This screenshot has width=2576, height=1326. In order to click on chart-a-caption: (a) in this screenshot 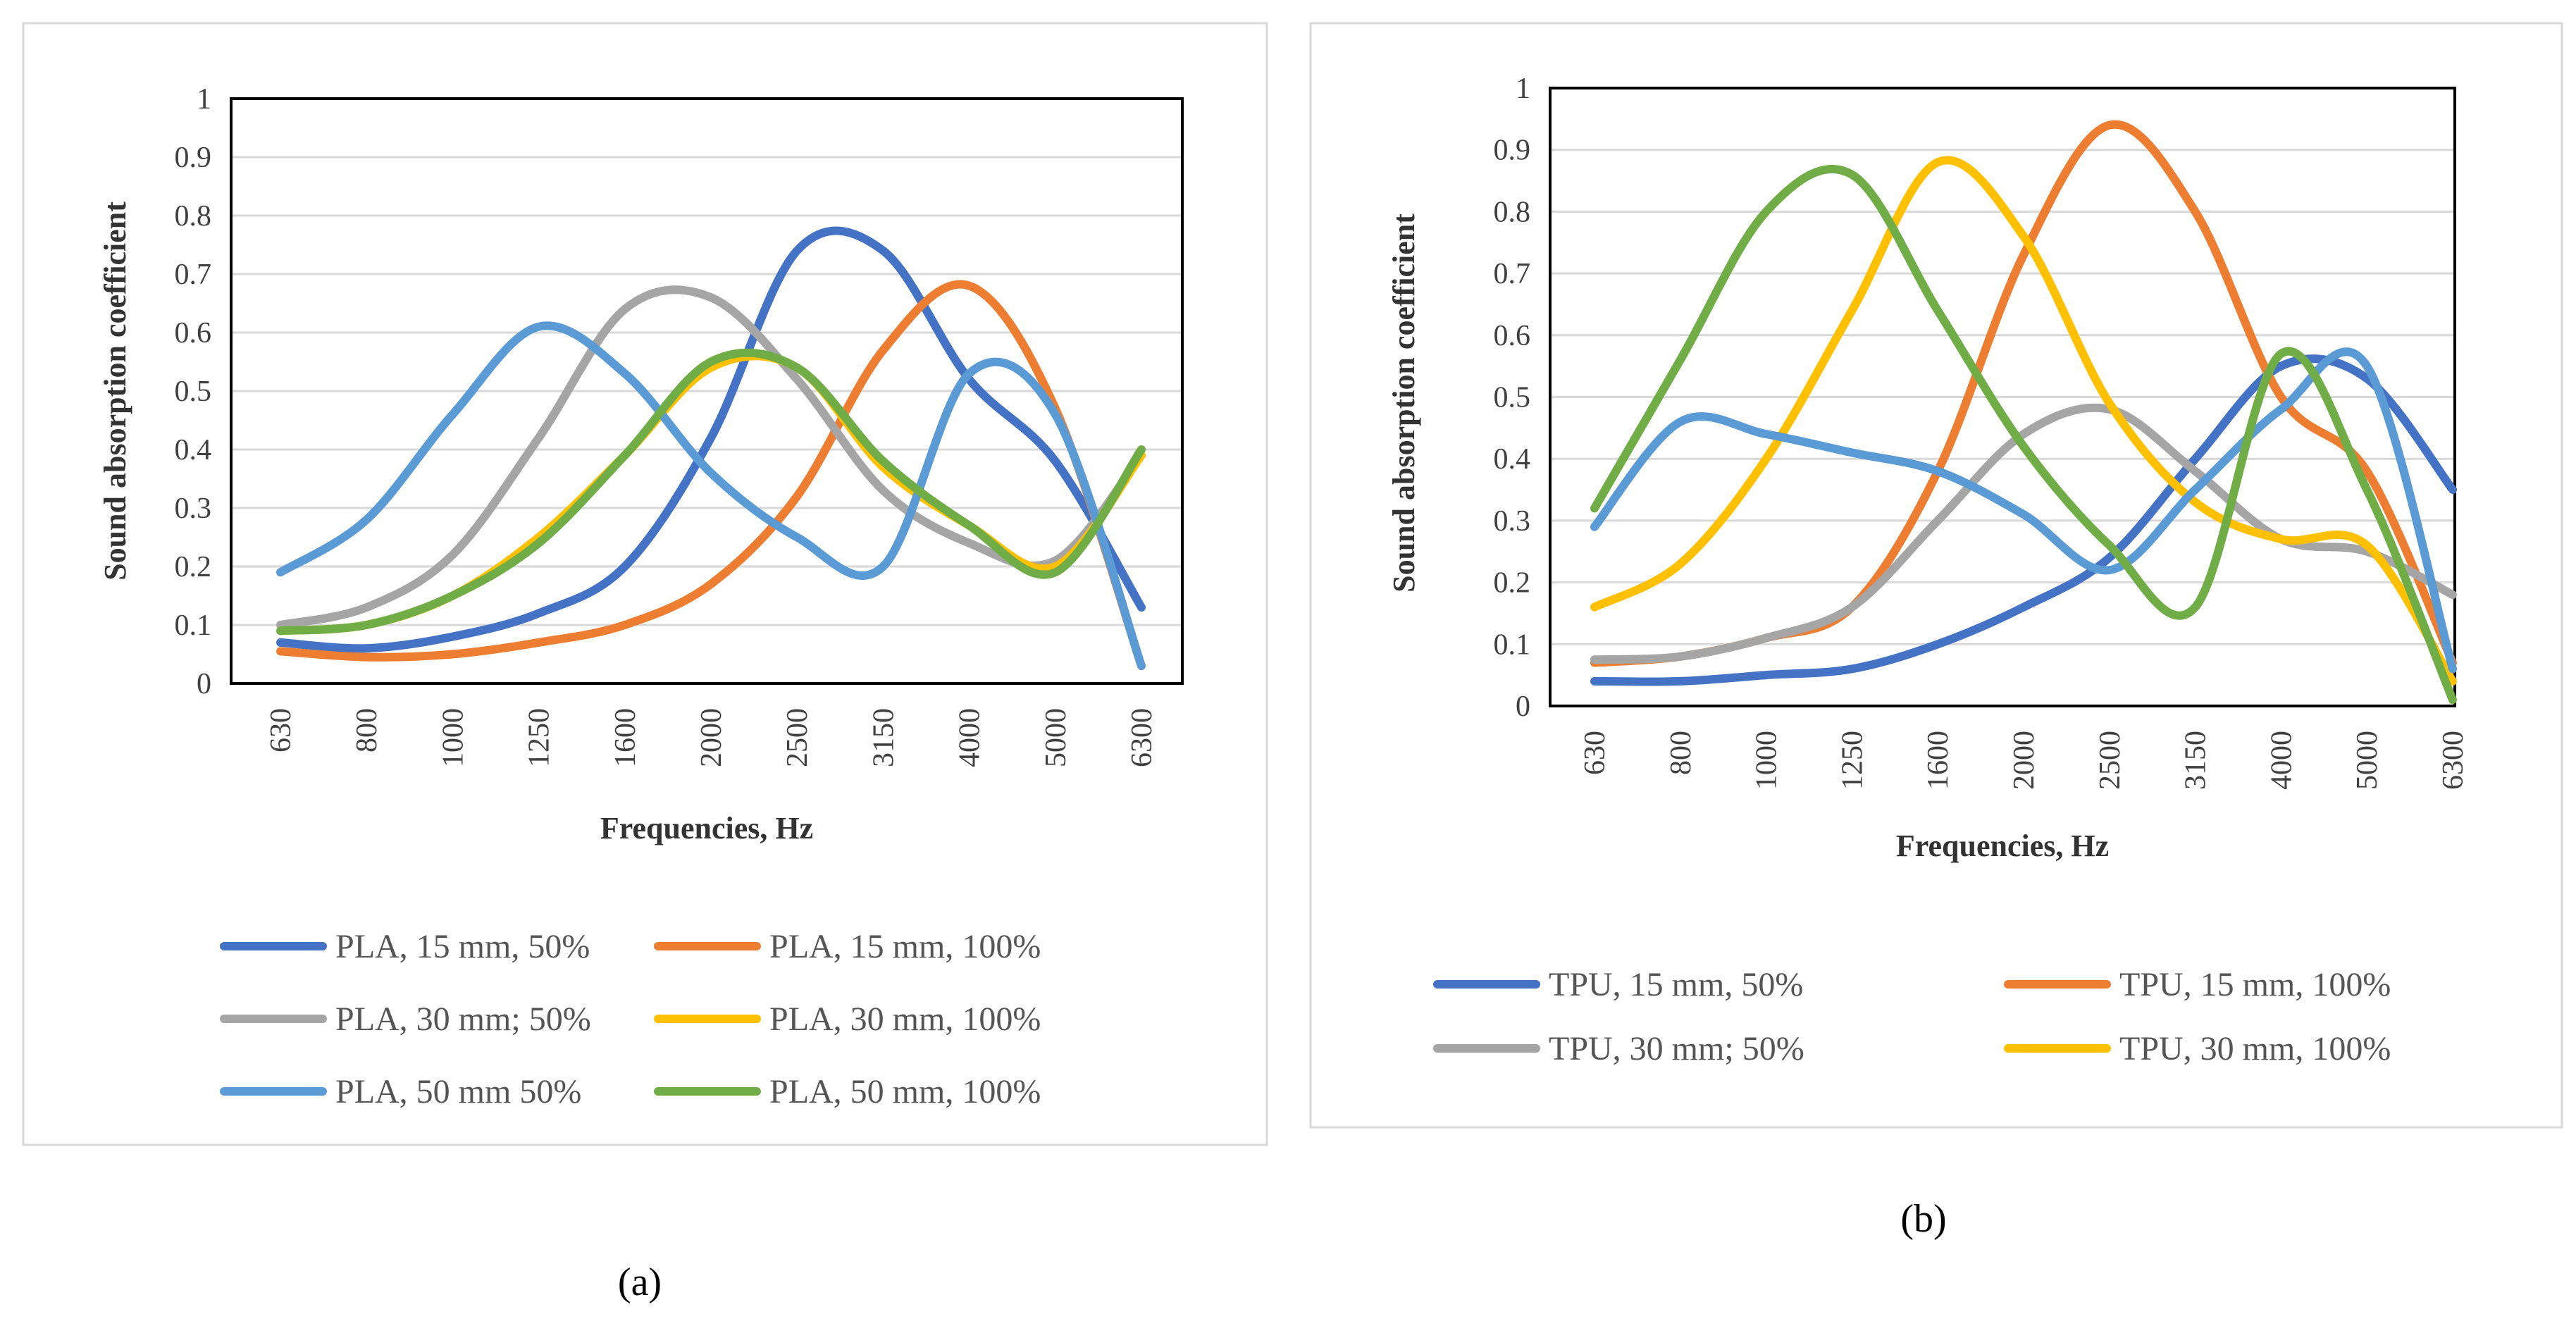, I will do `click(640, 1282)`.